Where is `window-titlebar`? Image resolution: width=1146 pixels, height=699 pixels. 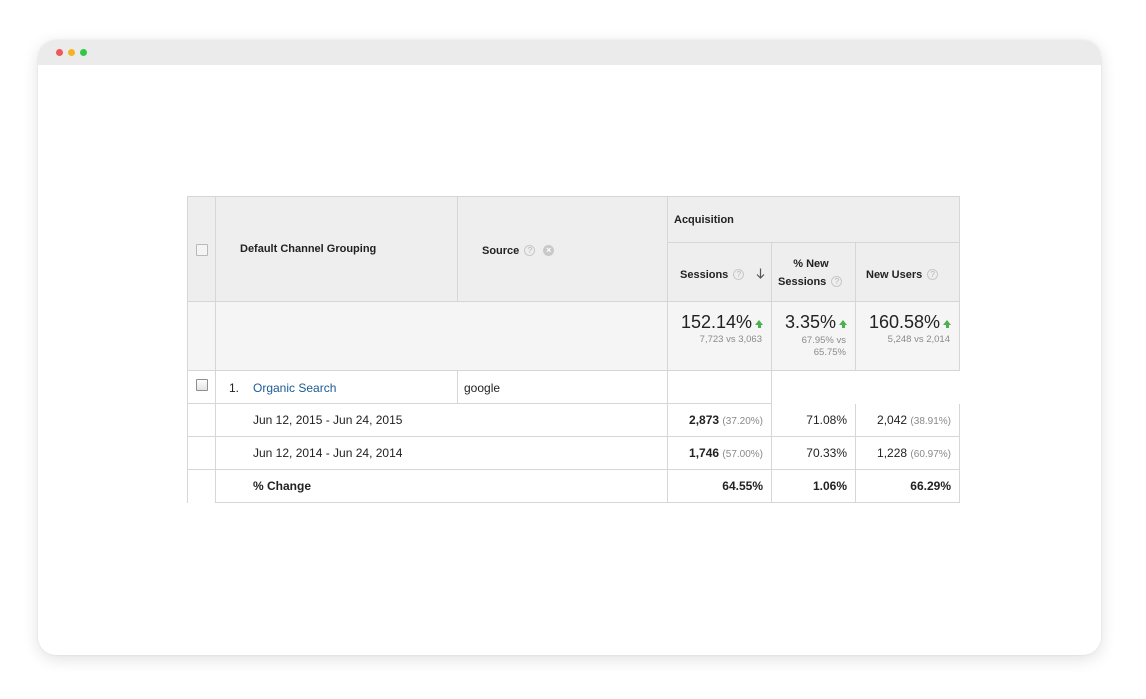
window-titlebar is located at coordinates (569, 52).